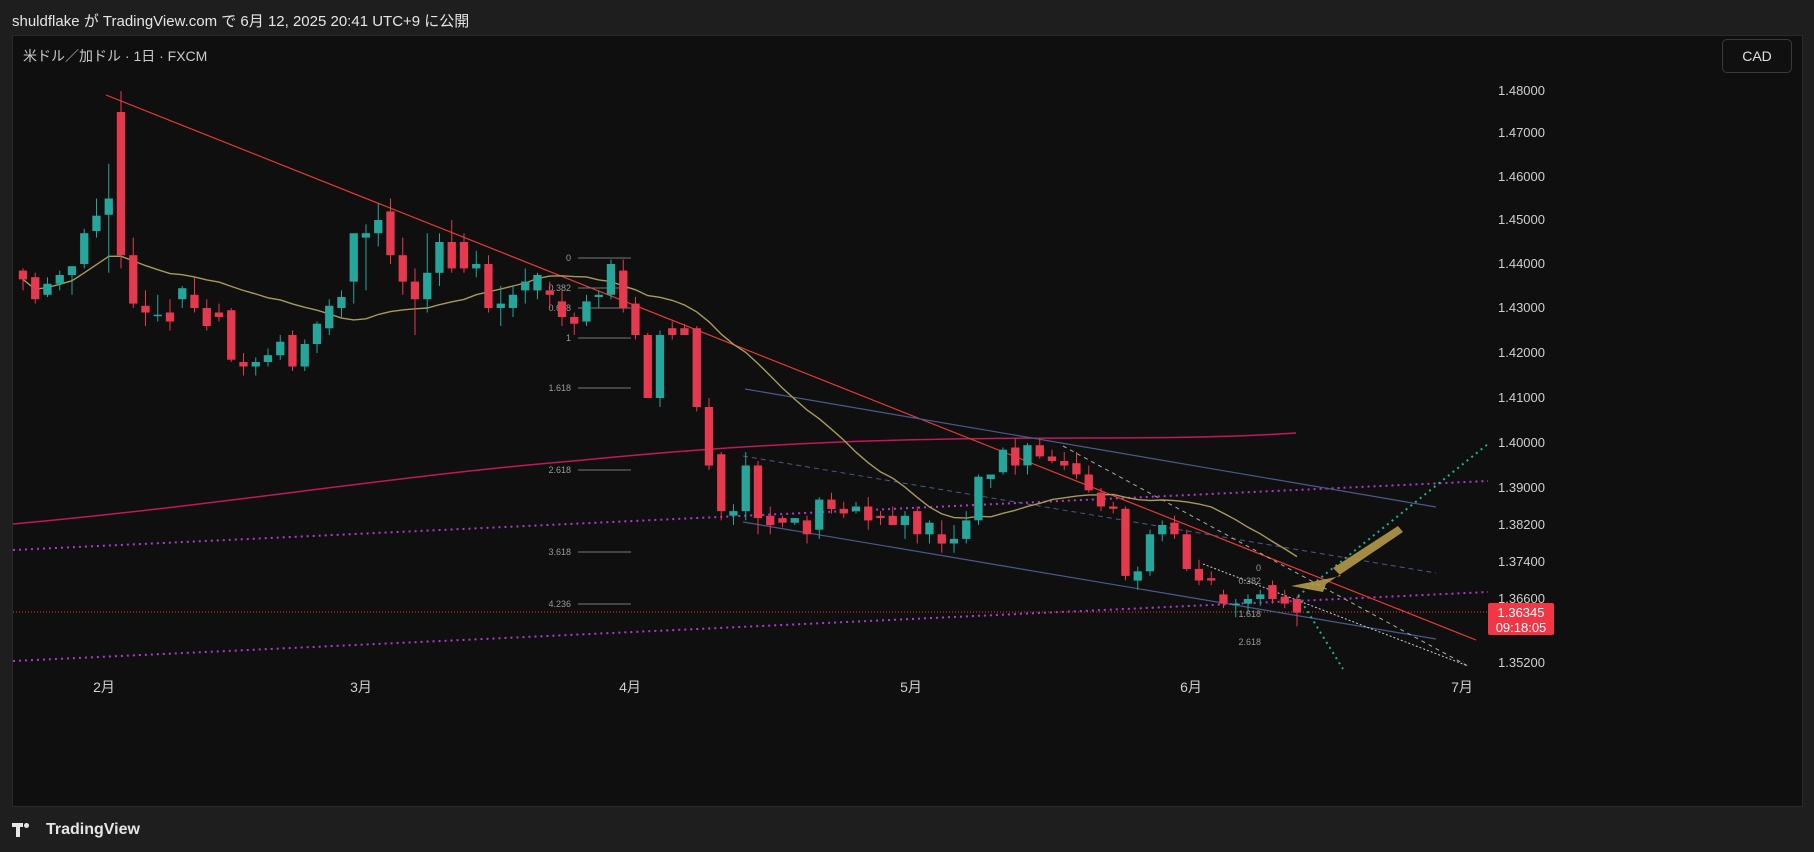 This screenshot has height=852, width=1814. Describe the element at coordinates (104, 687) in the screenshot. I see `x-month-label: 2月` at that location.